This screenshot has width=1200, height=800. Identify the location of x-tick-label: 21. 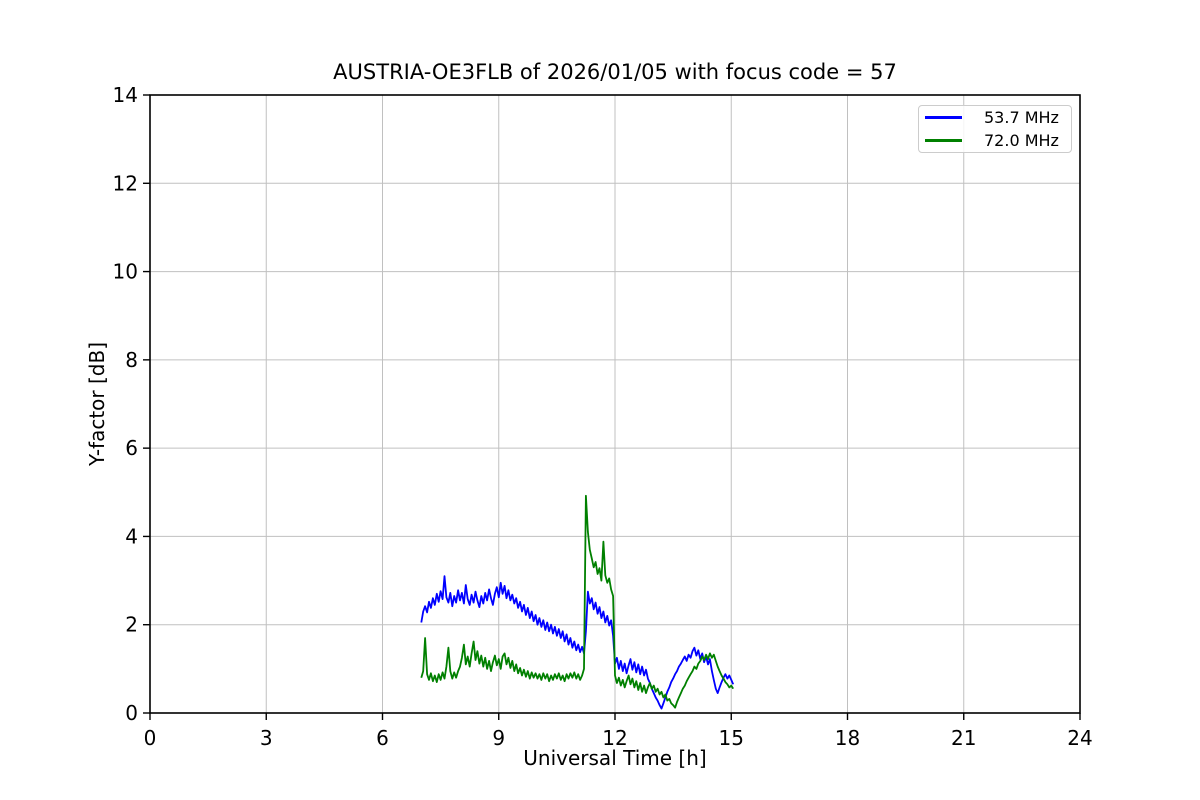
(963, 738).